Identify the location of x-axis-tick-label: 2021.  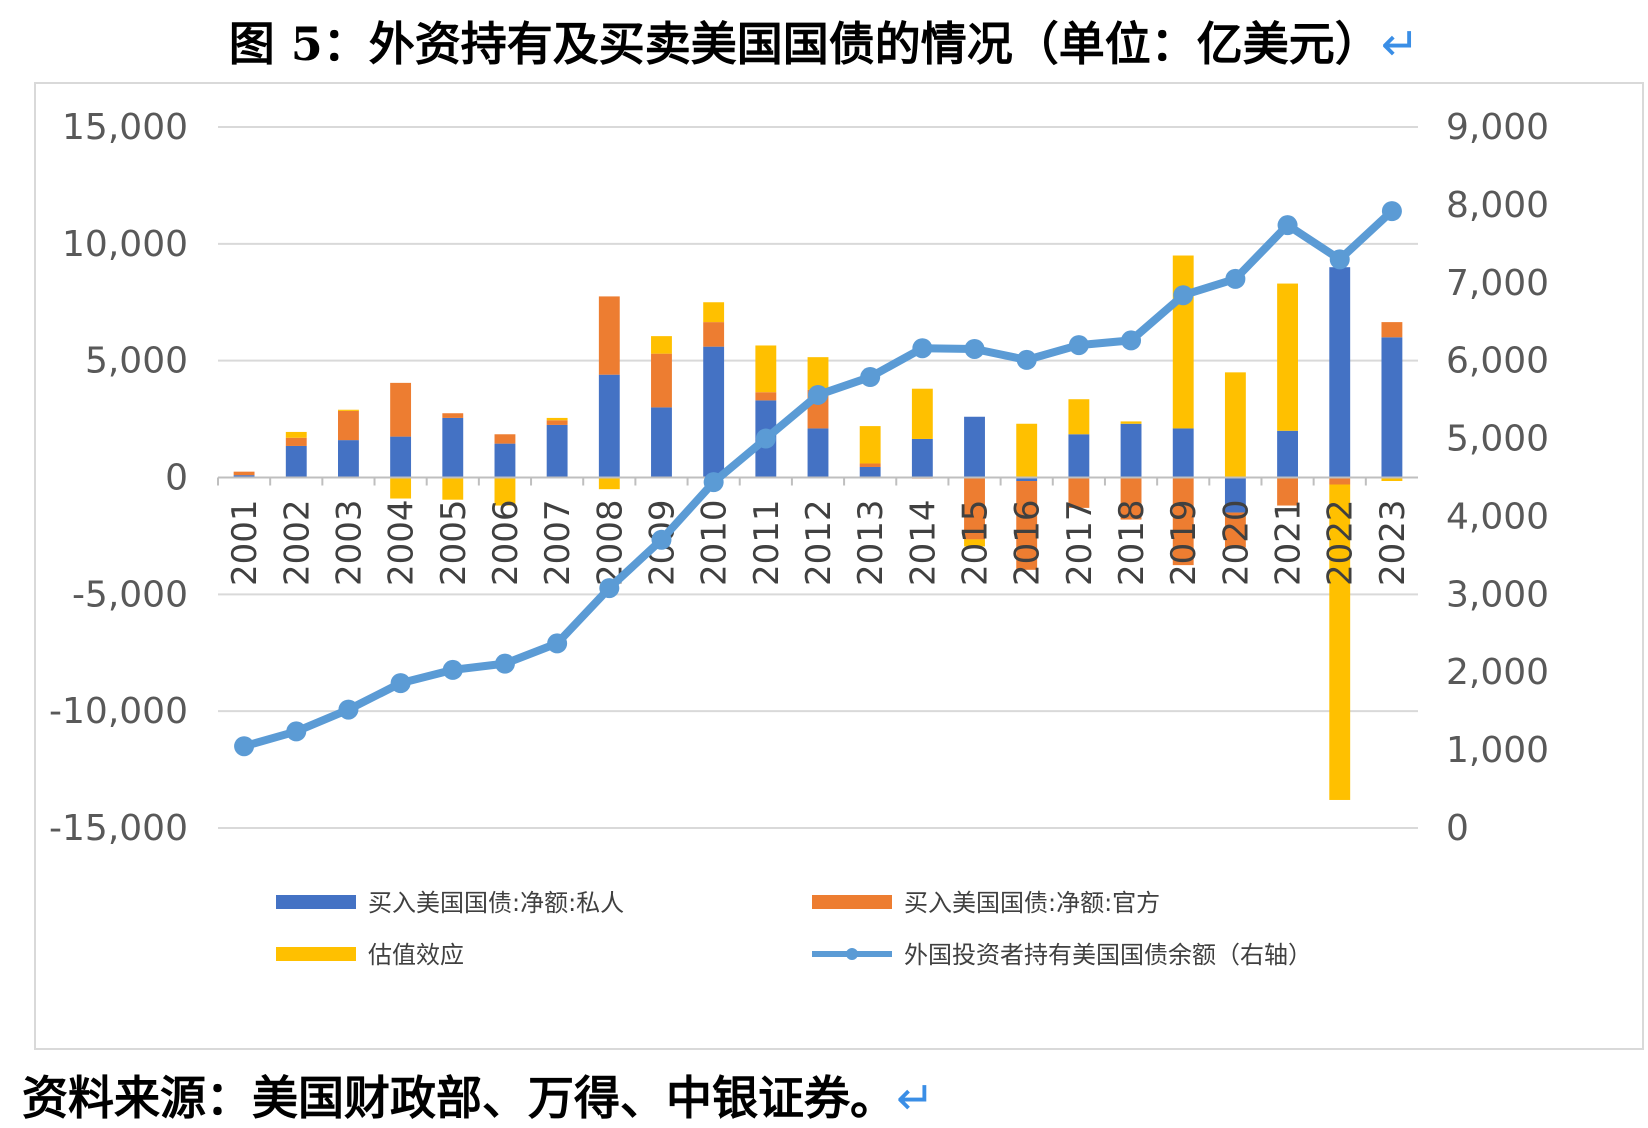
(1289, 543).